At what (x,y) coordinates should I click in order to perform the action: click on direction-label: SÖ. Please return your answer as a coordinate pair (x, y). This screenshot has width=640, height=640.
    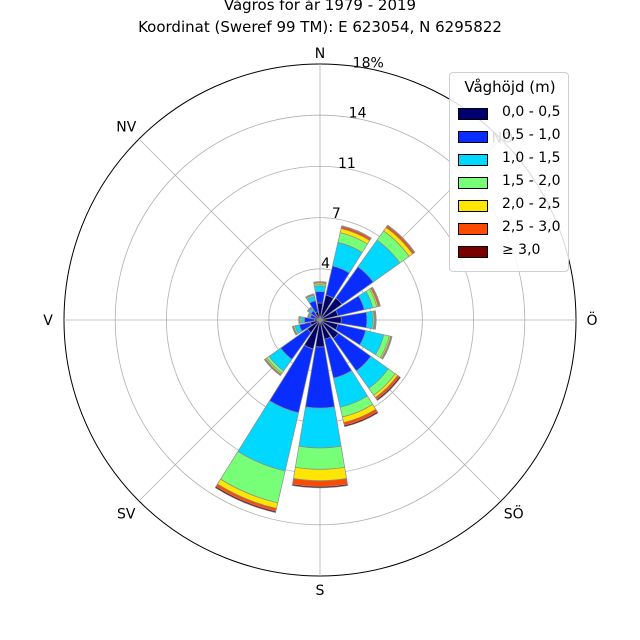
    Looking at the image, I should click on (514, 514).